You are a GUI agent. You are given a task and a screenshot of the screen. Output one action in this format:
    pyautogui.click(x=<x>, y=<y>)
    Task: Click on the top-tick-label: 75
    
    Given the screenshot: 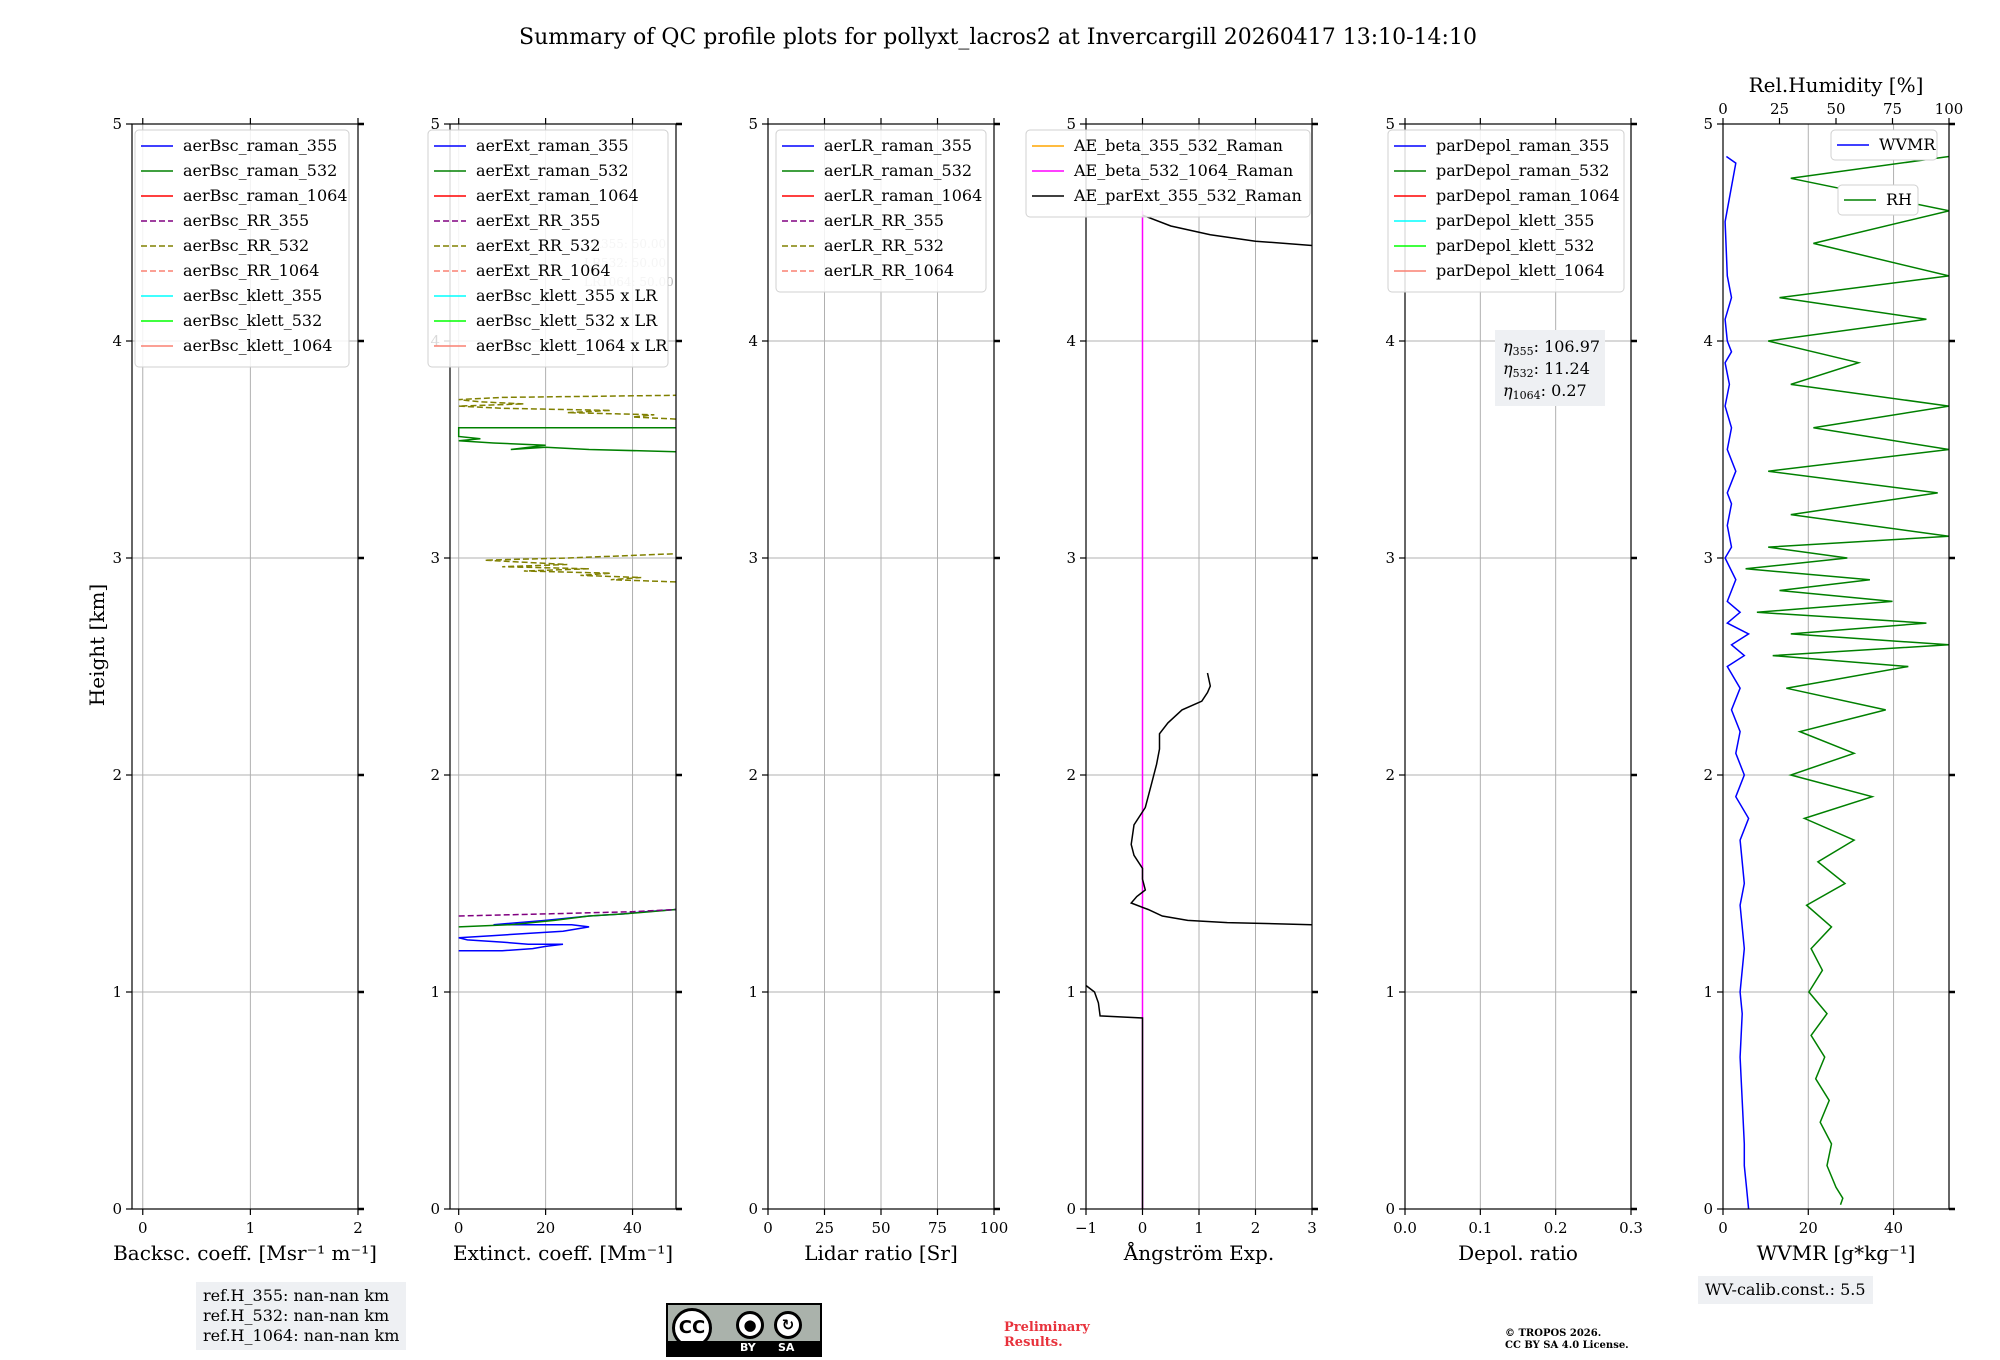 What is the action you would take?
    pyautogui.click(x=1892, y=109)
    